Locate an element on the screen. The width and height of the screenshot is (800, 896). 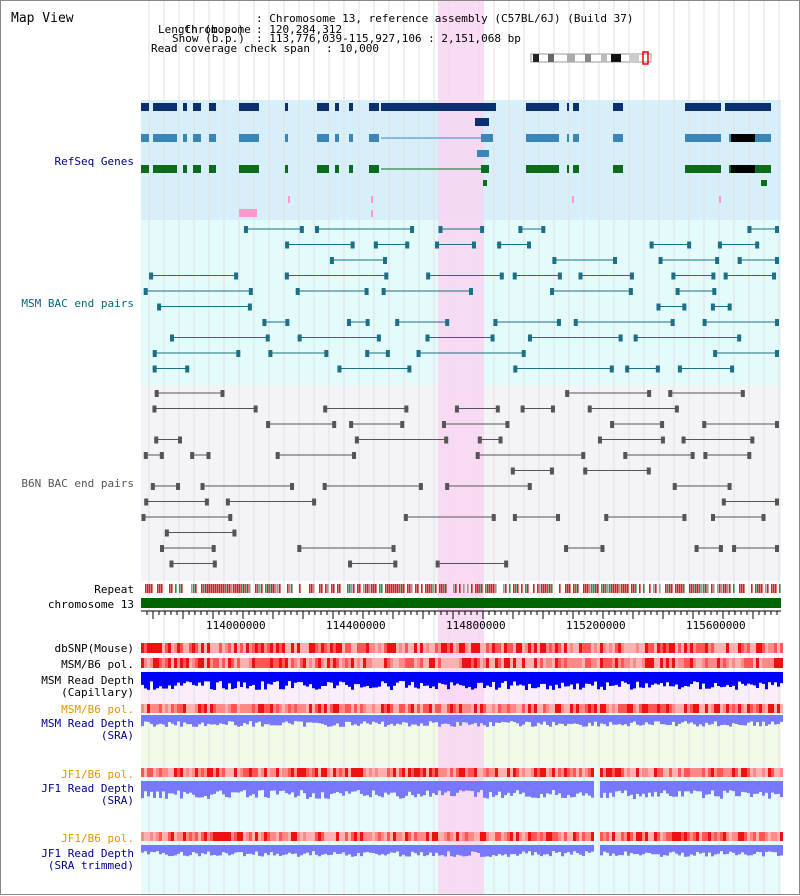
repeat-label: Repeat is located at coordinates (114, 589).